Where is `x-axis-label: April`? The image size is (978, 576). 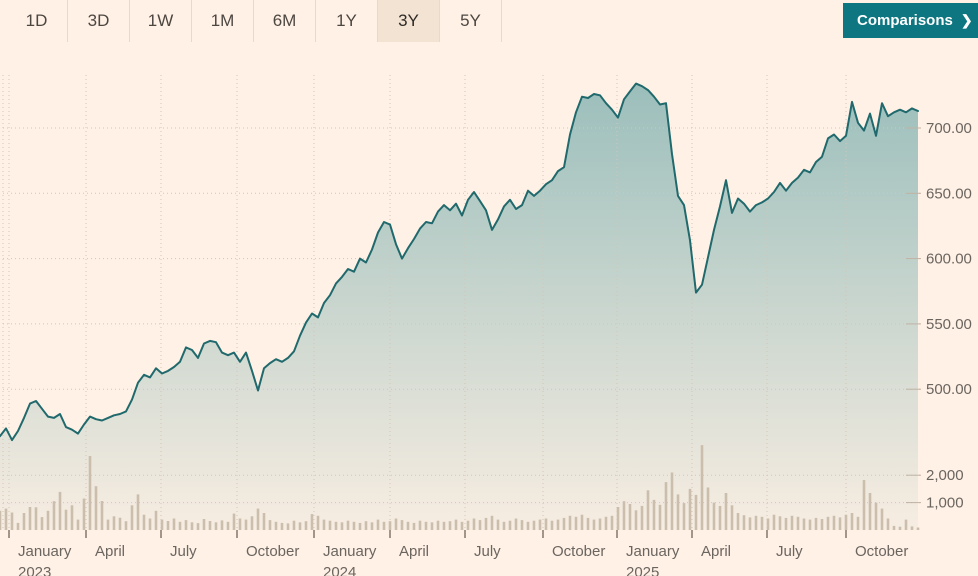
x-axis-label: April is located at coordinates (414, 551).